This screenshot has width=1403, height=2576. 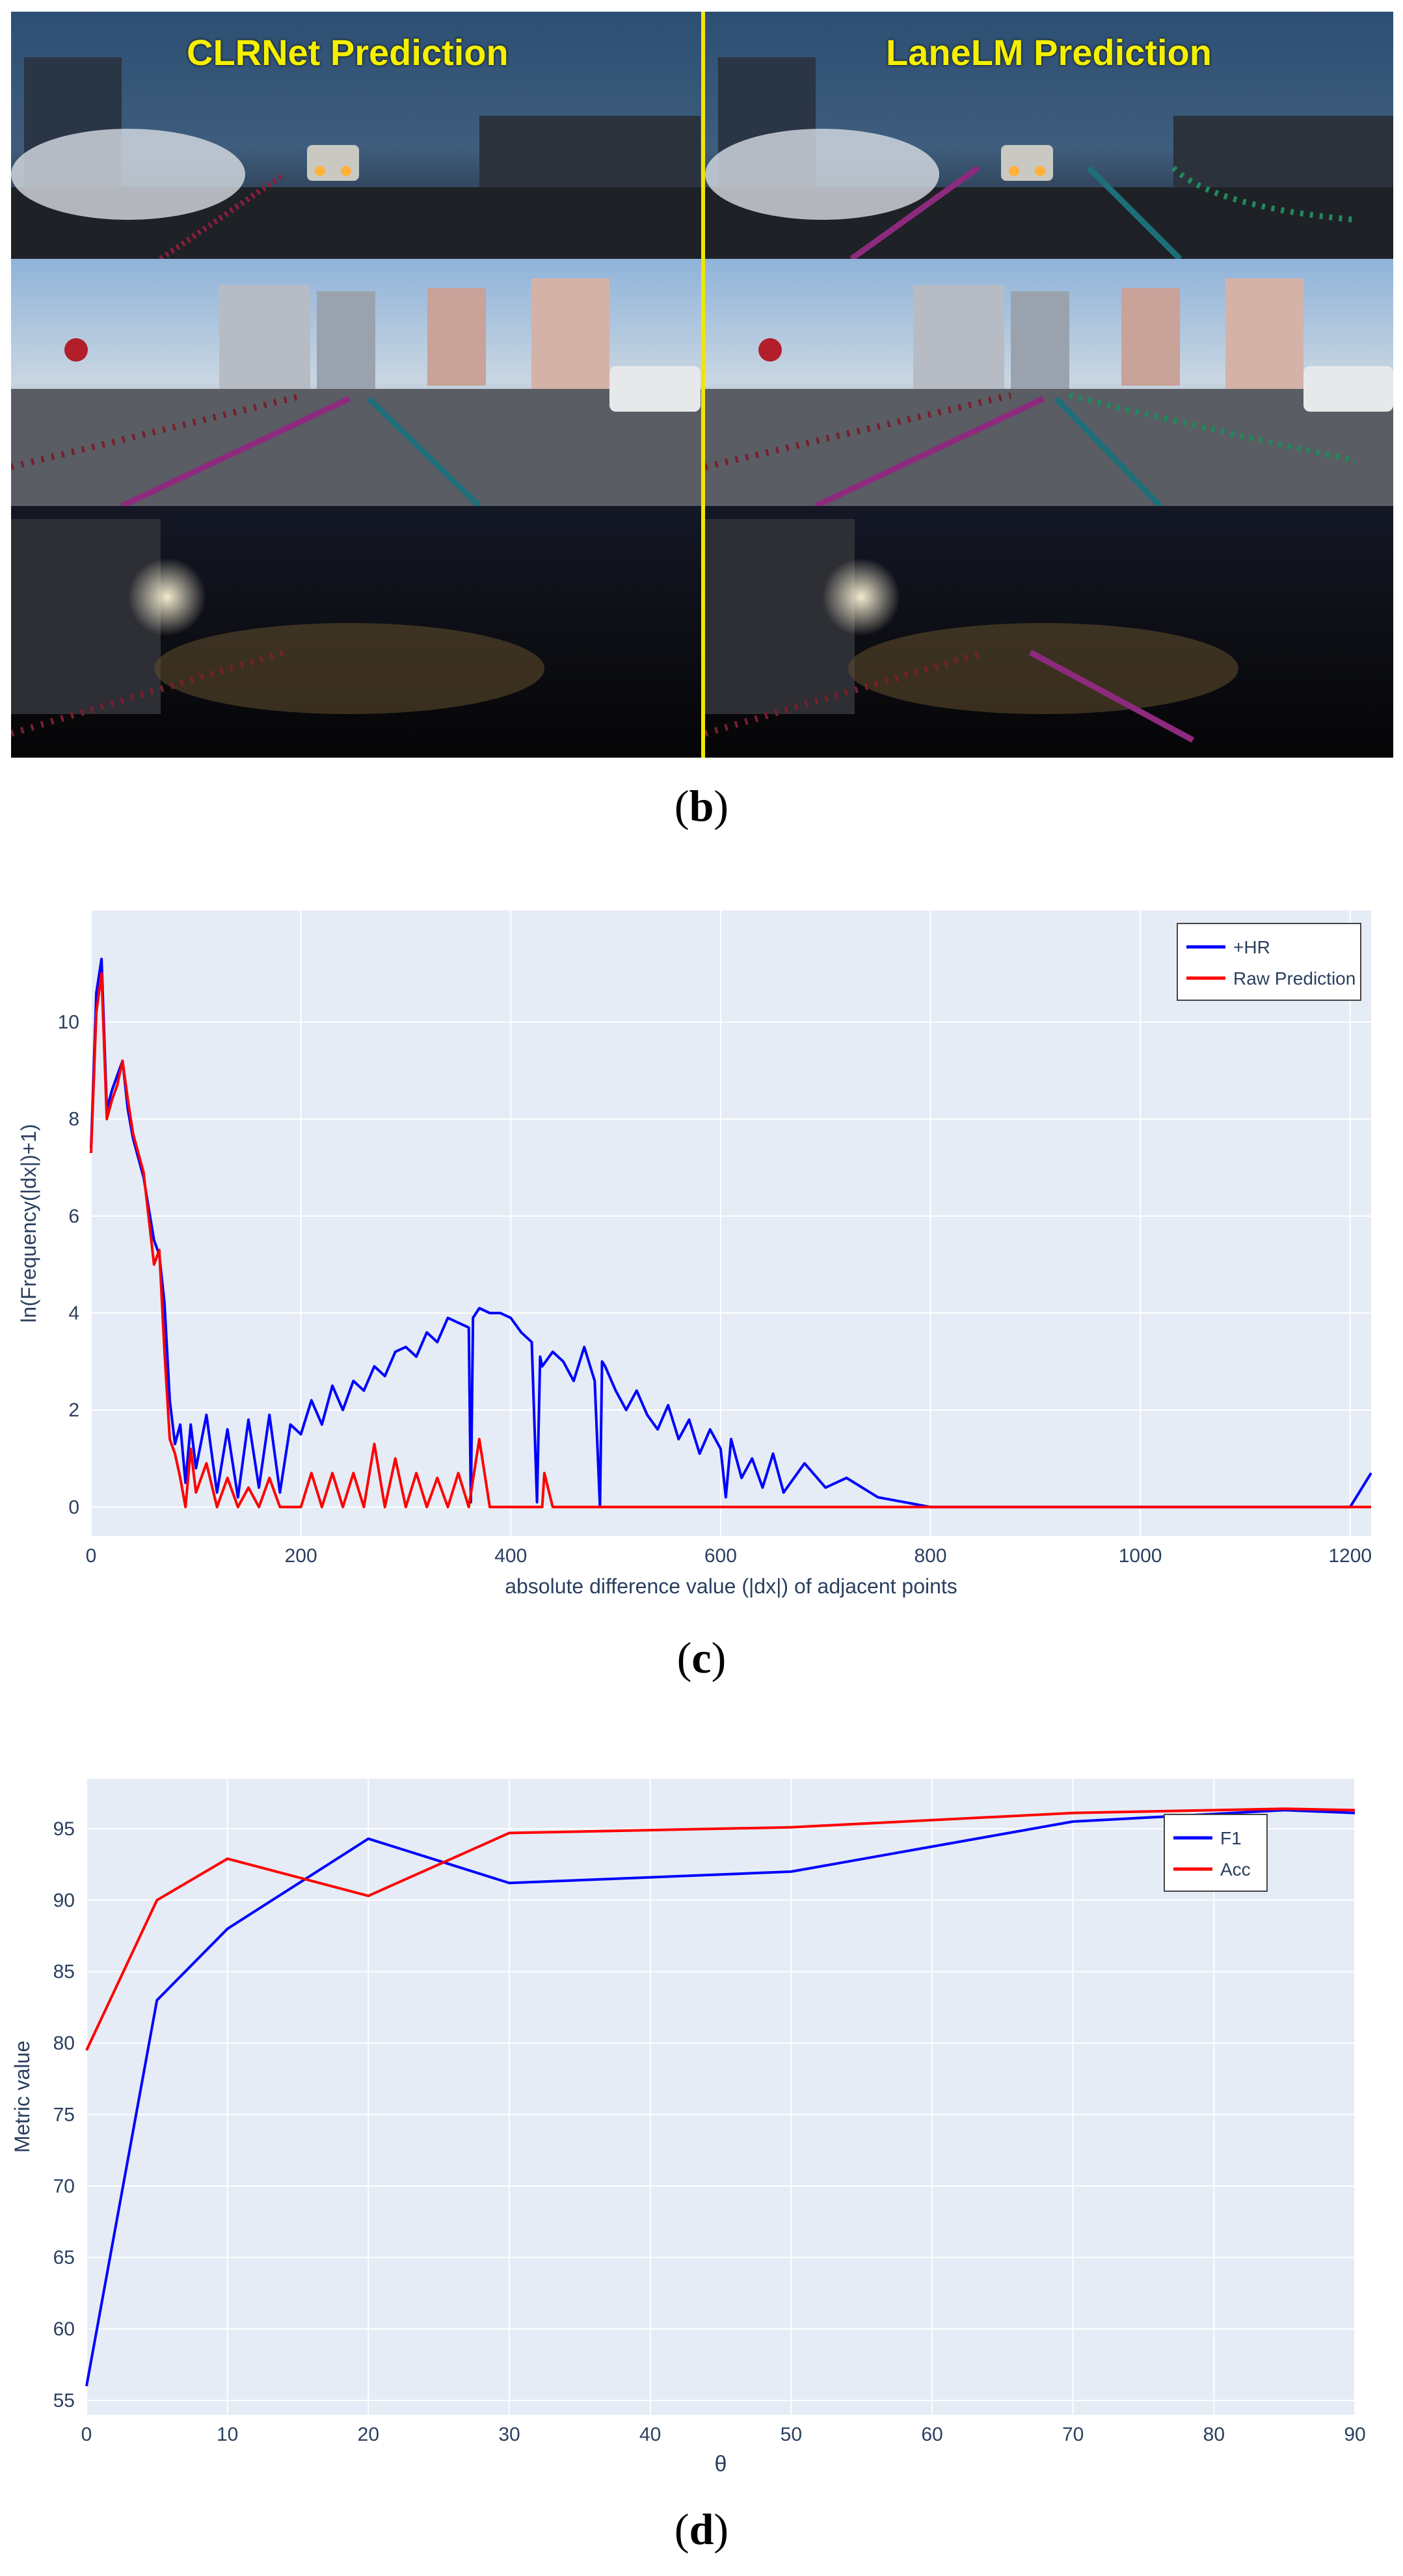 What do you see at coordinates (356, 385) in the screenshot?
I see `clrnet-column` at bounding box center [356, 385].